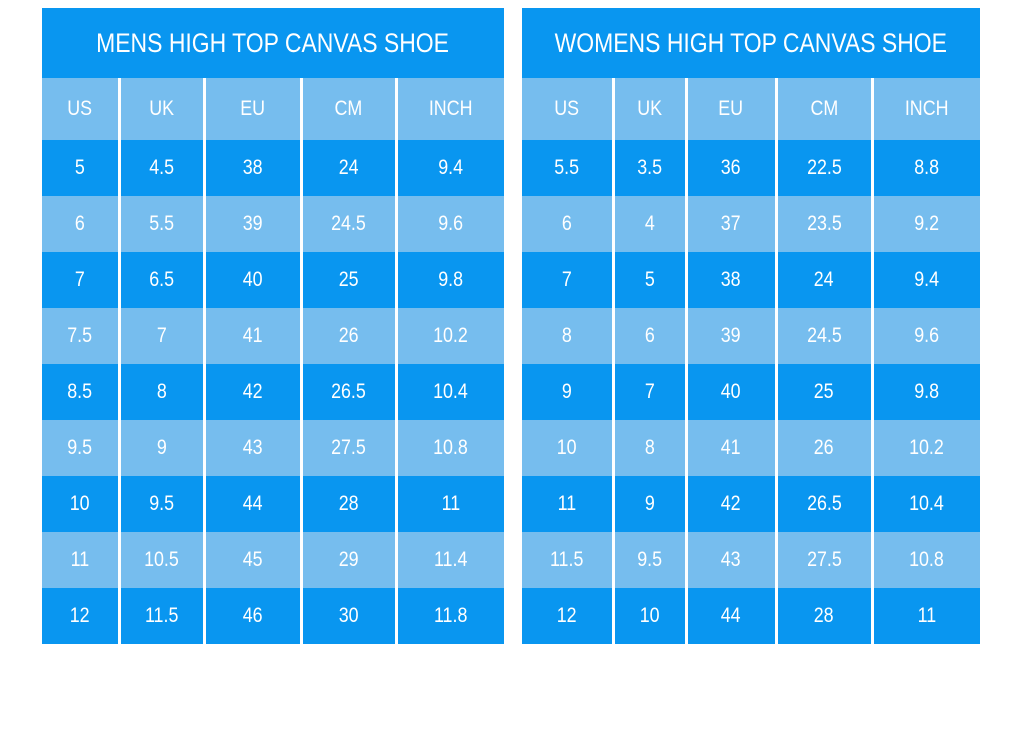 The height and width of the screenshot is (751, 1024). I want to click on mens-col-header-uk: UK, so click(162, 109).